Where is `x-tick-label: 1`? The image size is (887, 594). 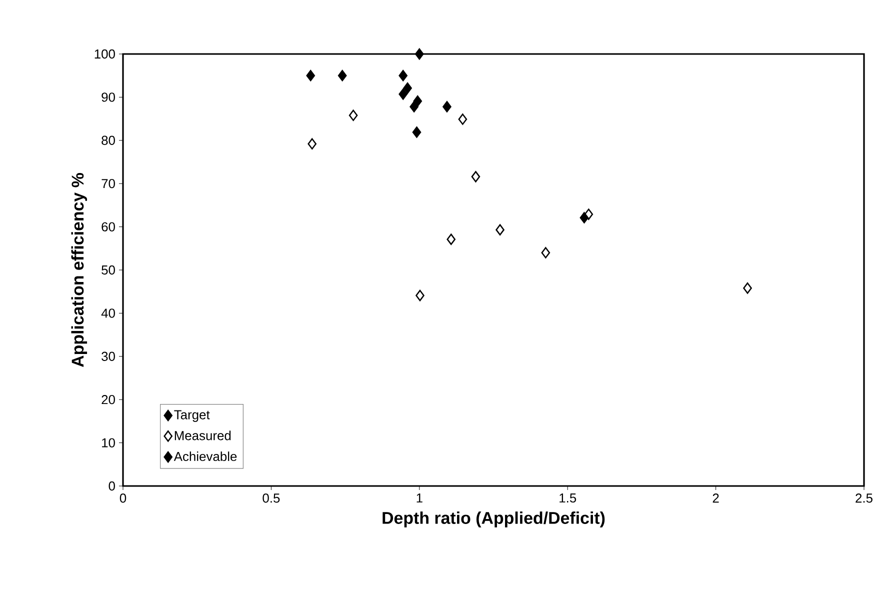 x-tick-label: 1 is located at coordinates (419, 498).